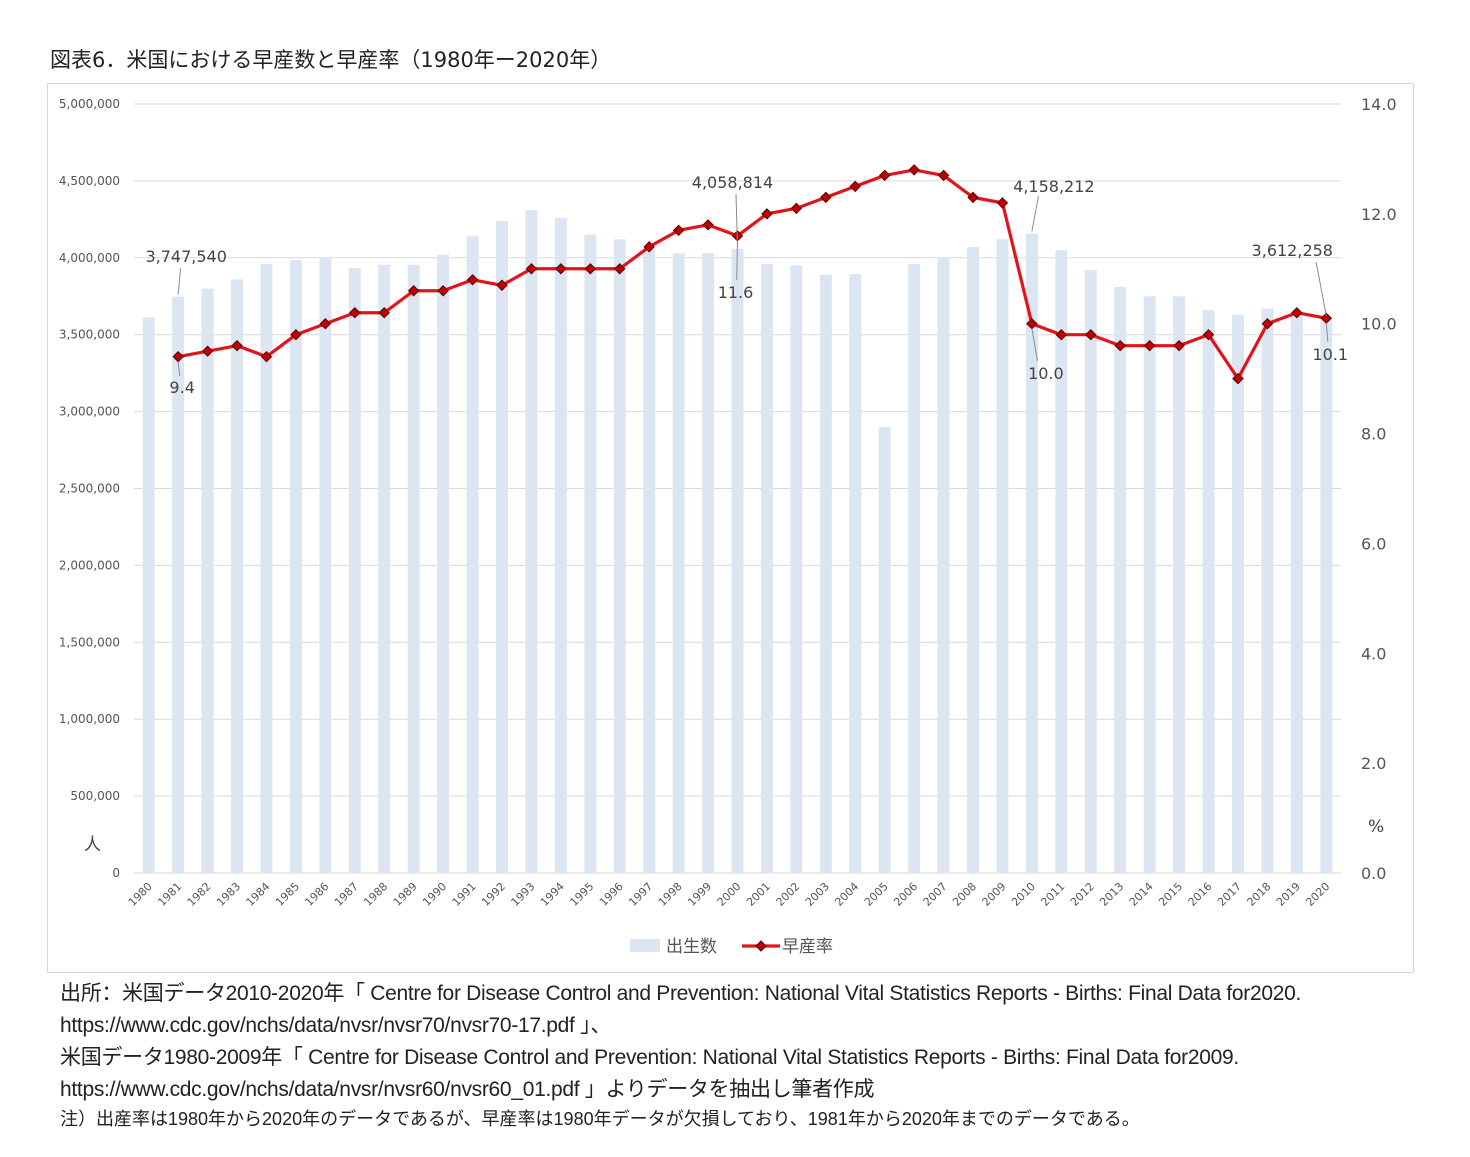  Describe the element at coordinates (846, 894) in the screenshot. I see `x-tick-label: 2004` at that location.